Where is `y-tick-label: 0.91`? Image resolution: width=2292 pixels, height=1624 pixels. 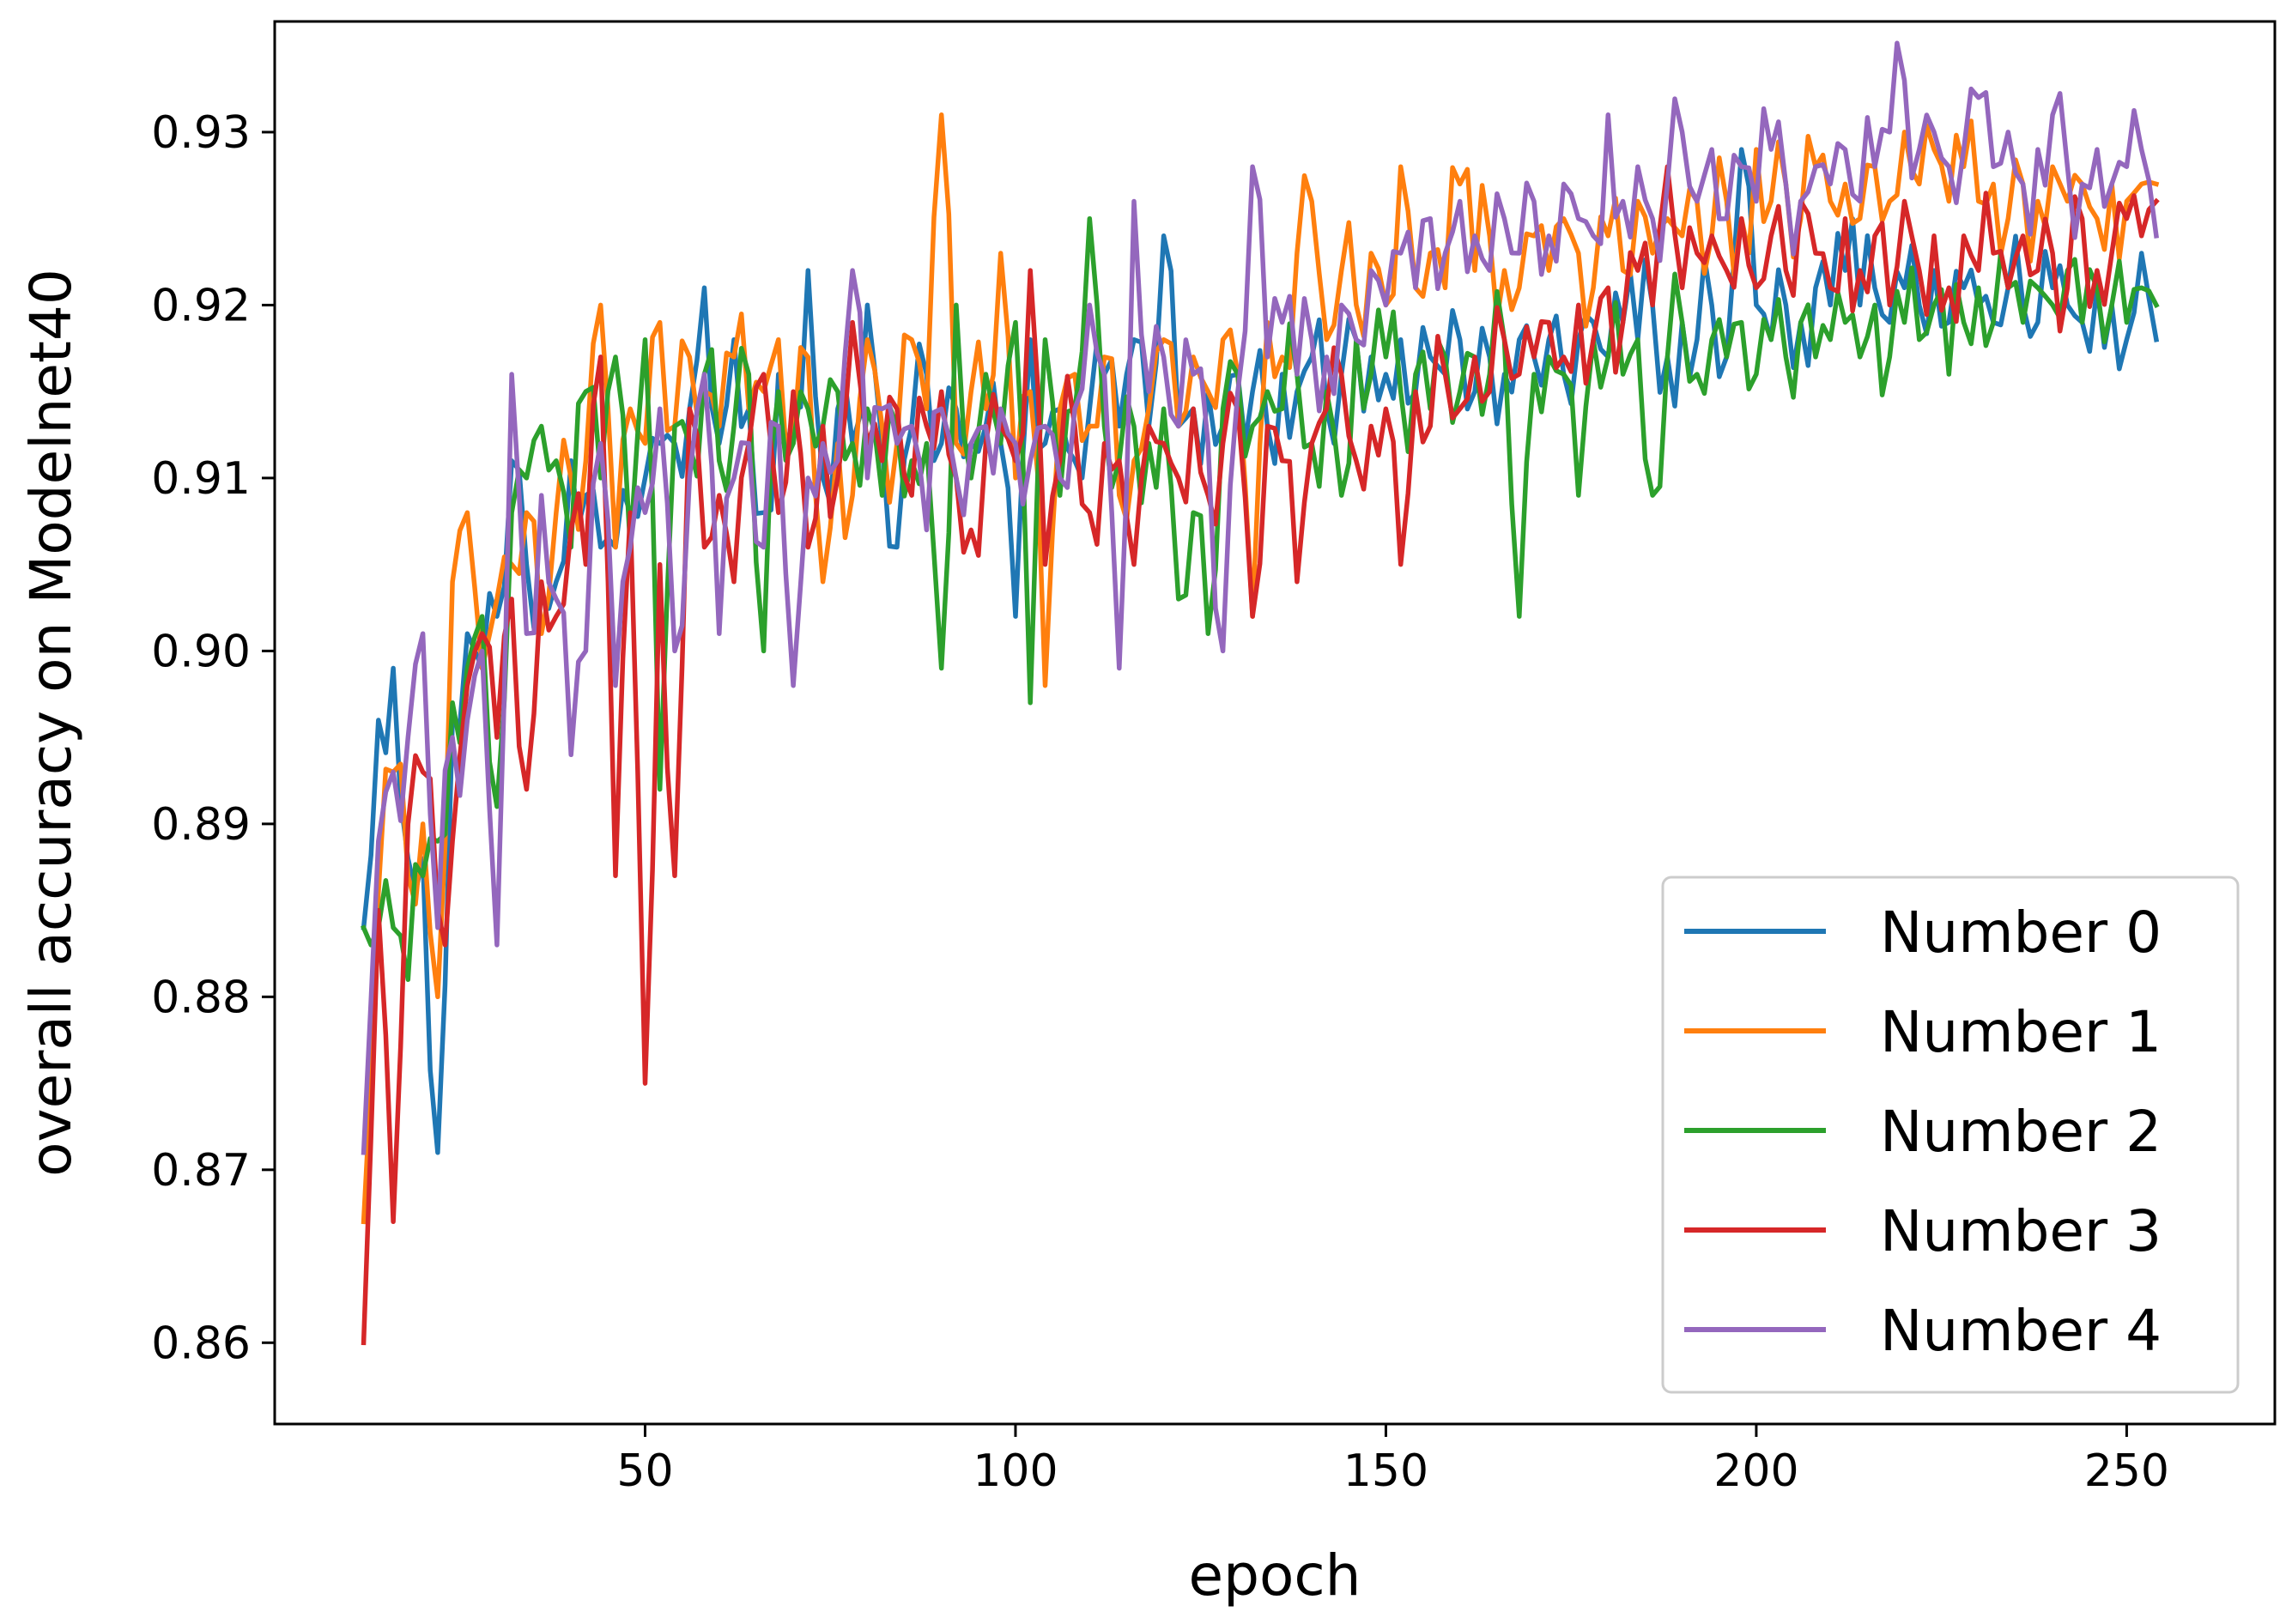 y-tick-label: 0.91 is located at coordinates (201, 479).